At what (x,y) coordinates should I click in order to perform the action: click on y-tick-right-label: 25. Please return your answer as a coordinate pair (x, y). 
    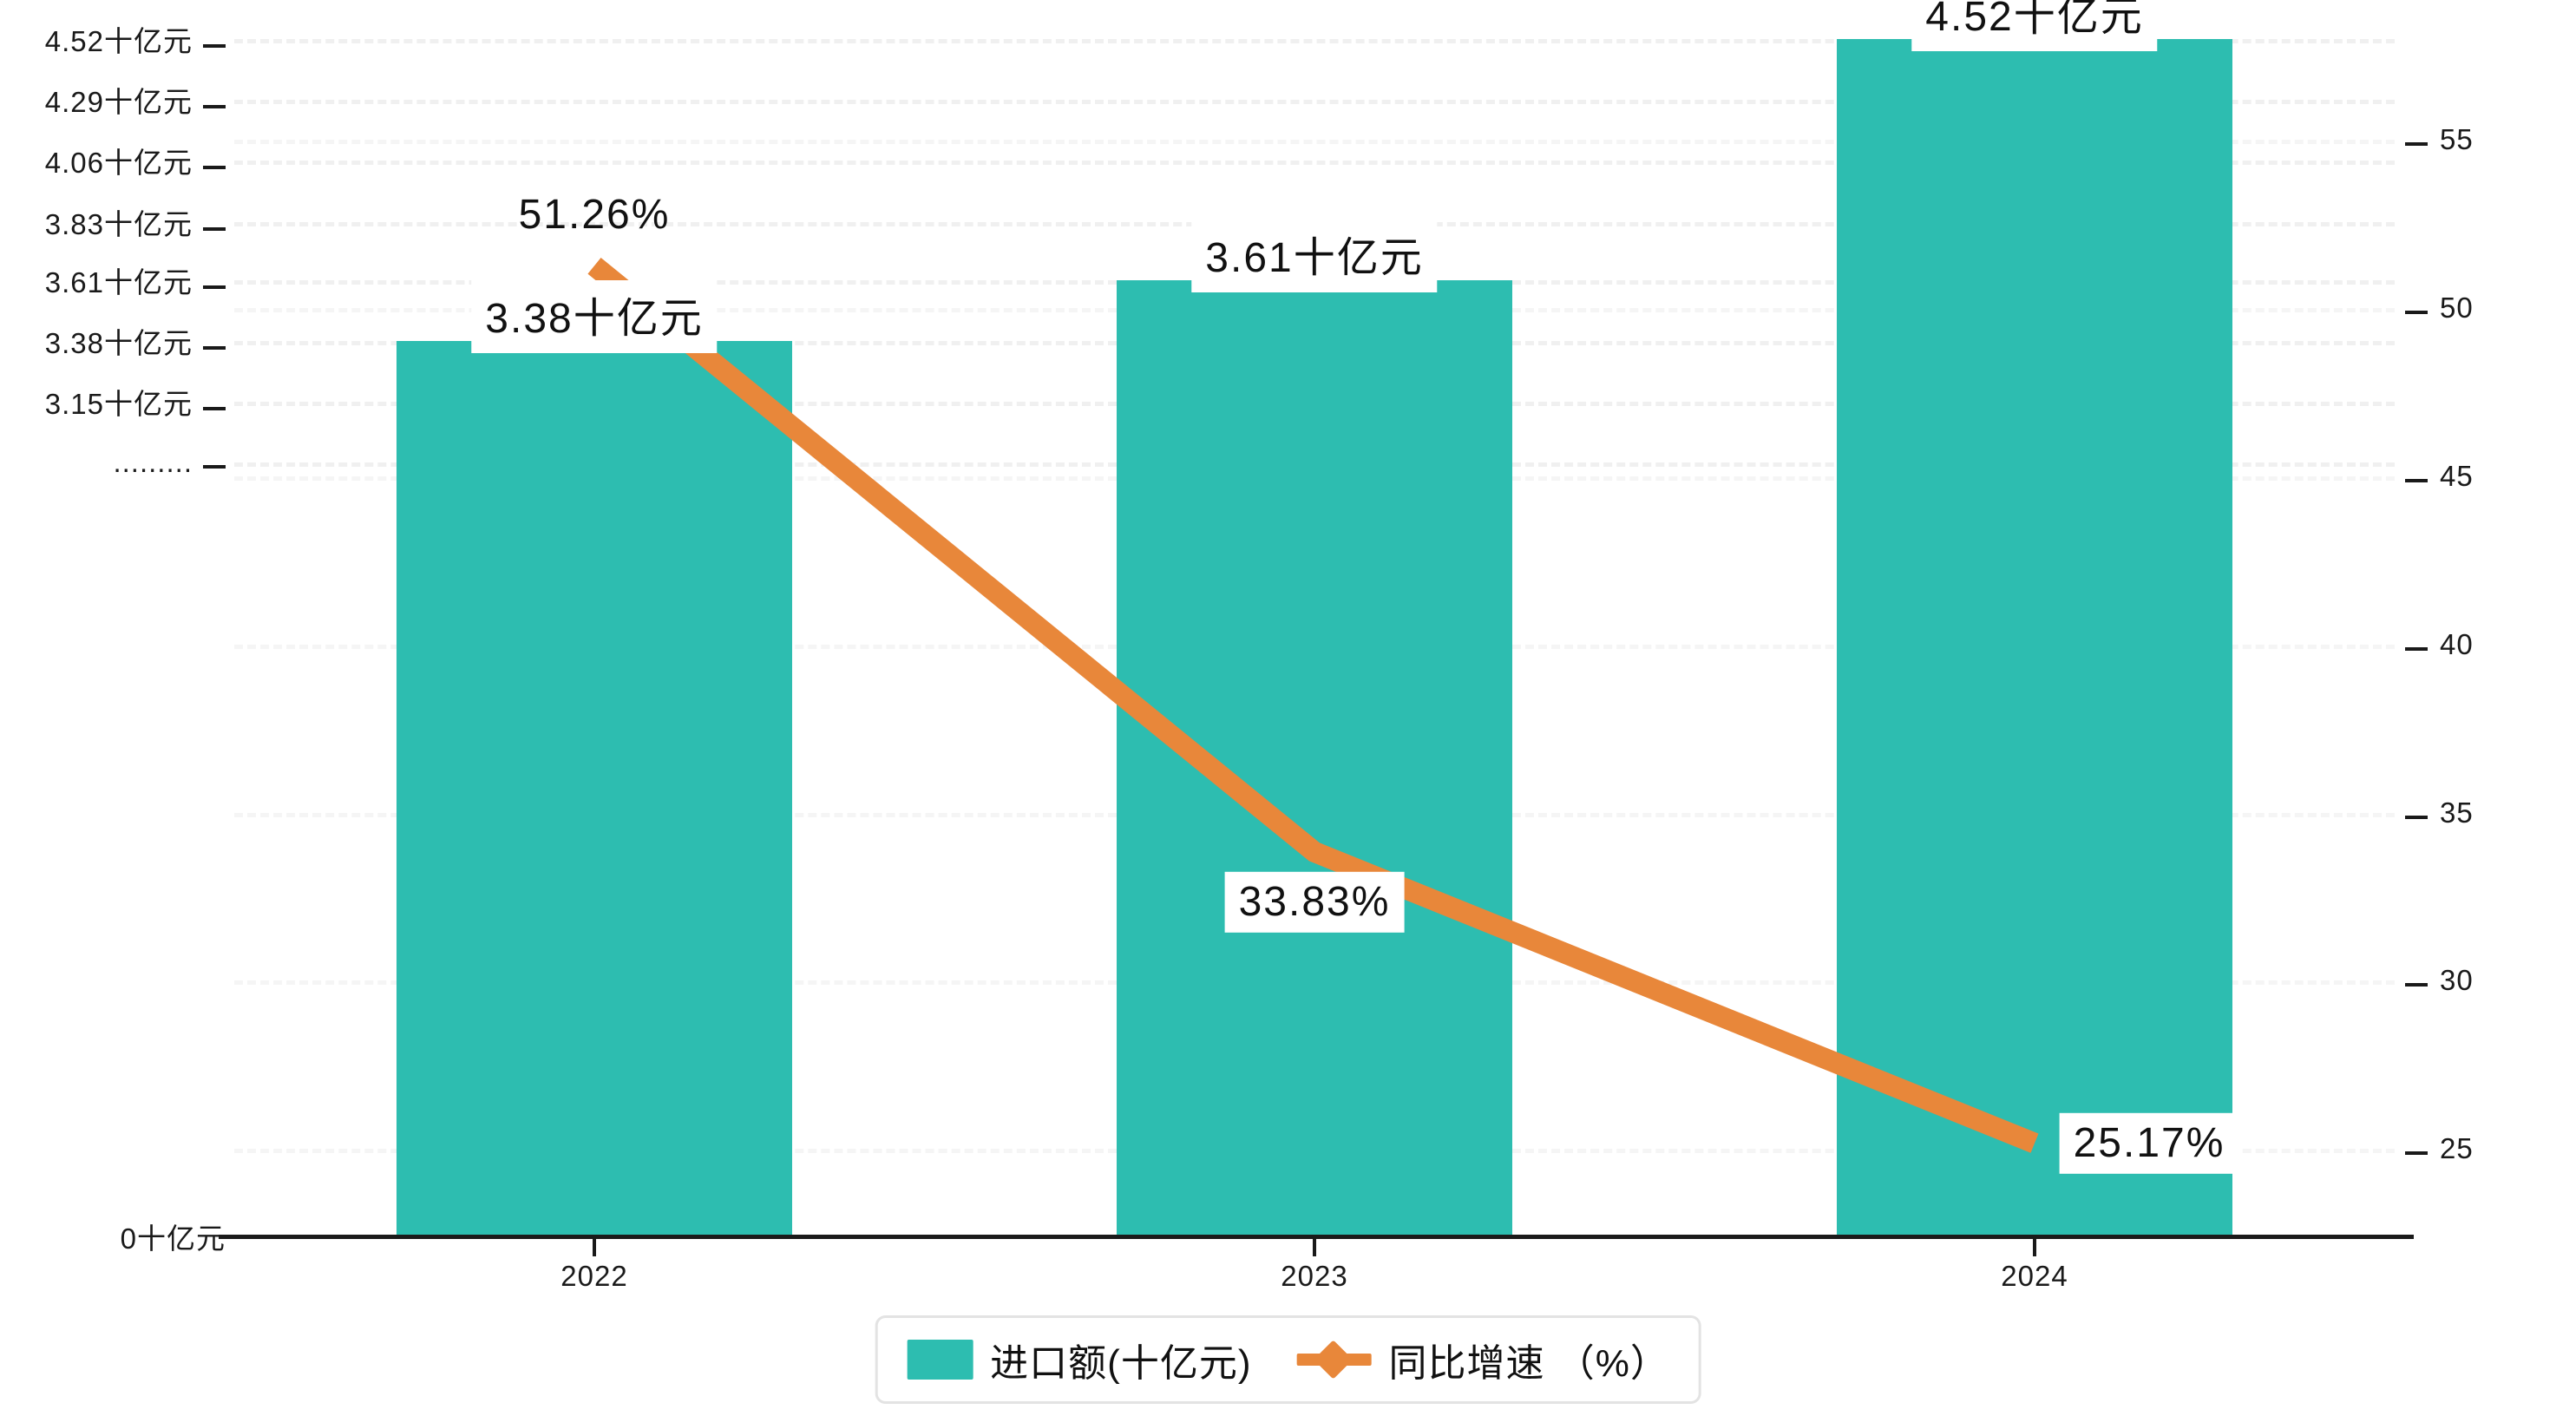
    Looking at the image, I should click on (2457, 1148).